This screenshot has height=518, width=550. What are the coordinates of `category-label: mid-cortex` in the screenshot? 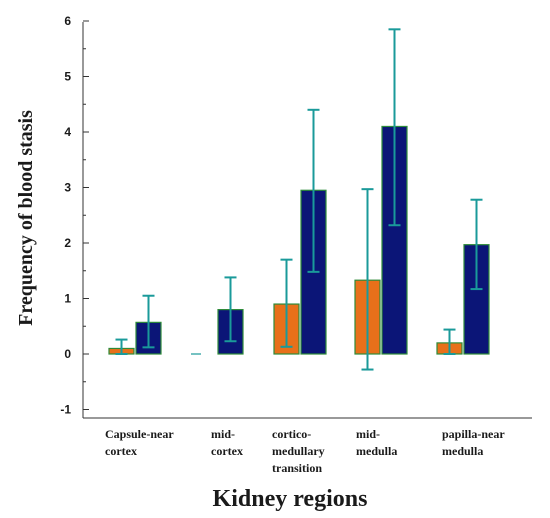 It's located at (227, 442).